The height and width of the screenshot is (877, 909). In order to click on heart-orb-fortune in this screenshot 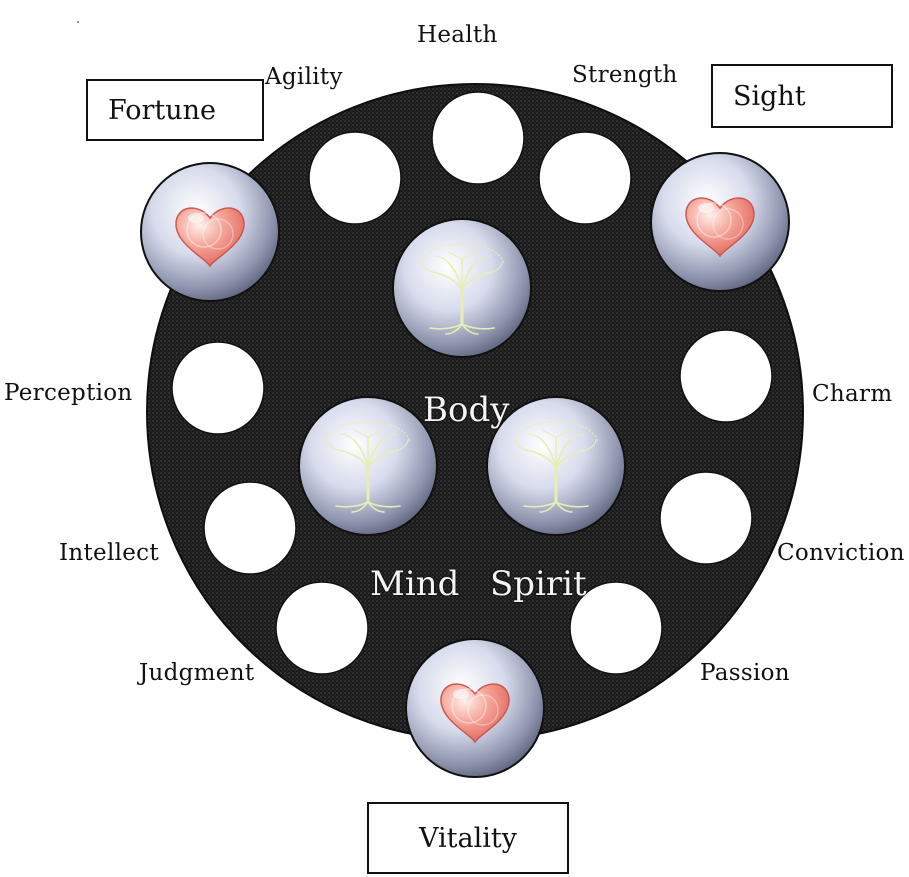, I will do `click(210, 232)`.